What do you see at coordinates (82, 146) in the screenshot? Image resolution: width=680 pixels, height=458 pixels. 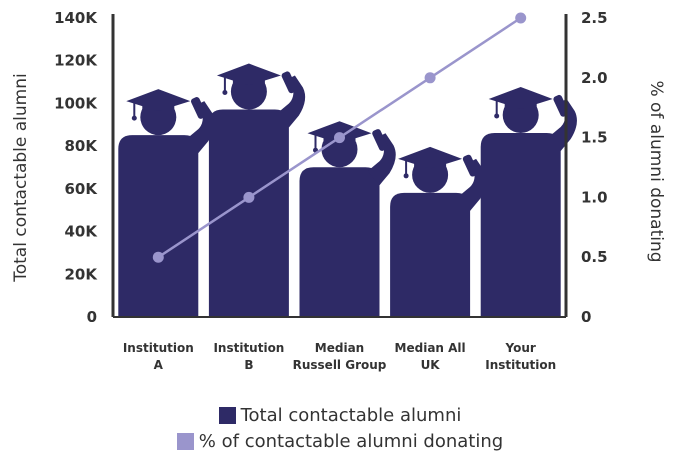 I see `left-tick-label: 80K` at bounding box center [82, 146].